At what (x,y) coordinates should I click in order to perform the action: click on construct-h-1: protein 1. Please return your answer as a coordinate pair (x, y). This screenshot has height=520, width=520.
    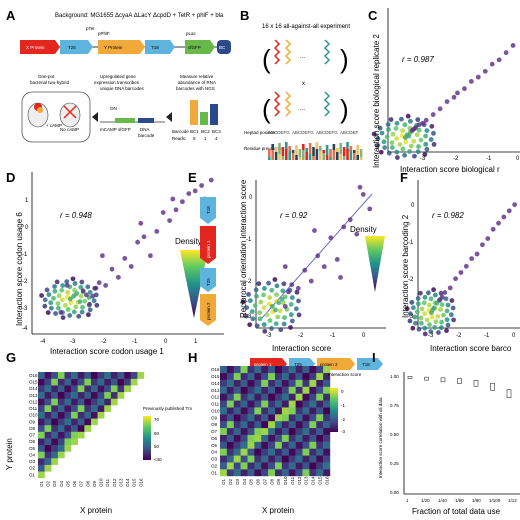
    Looking at the image, I should click on (263, 364).